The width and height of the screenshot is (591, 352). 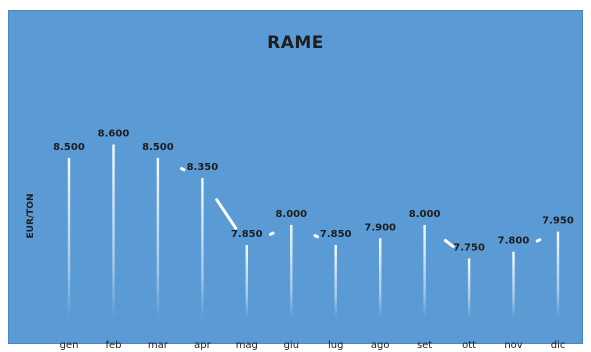 What do you see at coordinates (316, 236) in the screenshot?
I see `series-segment-giu-lug` at bounding box center [316, 236].